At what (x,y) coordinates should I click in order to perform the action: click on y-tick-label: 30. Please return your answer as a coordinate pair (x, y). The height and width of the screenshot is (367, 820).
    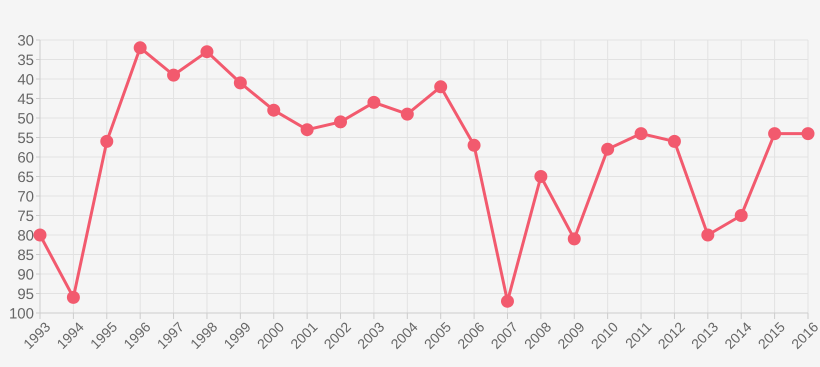
    Looking at the image, I should click on (25, 41).